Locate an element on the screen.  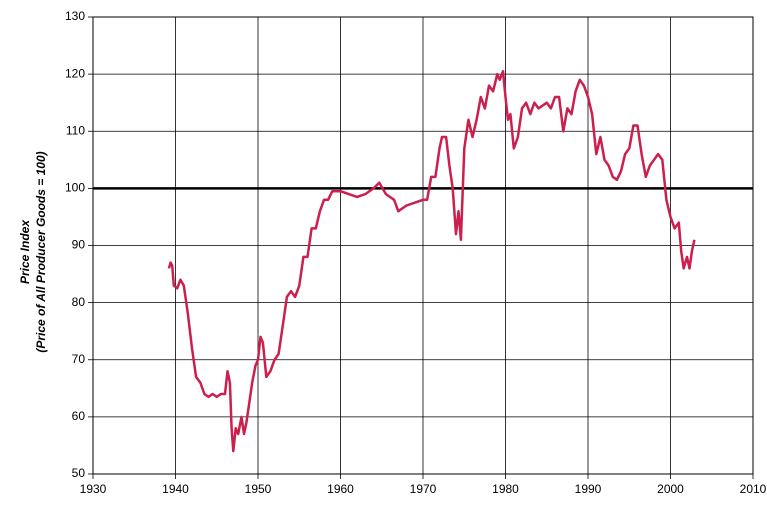
x-tick-label: 1940 is located at coordinates (175, 489).